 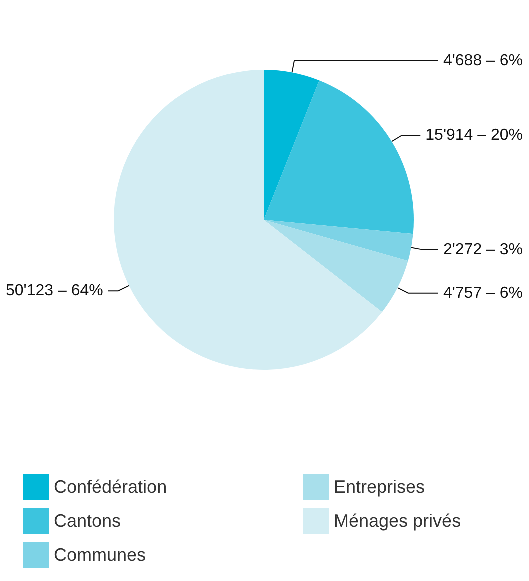 I want to click on data-label: 50'123 – 64%, so click(x=55, y=291).